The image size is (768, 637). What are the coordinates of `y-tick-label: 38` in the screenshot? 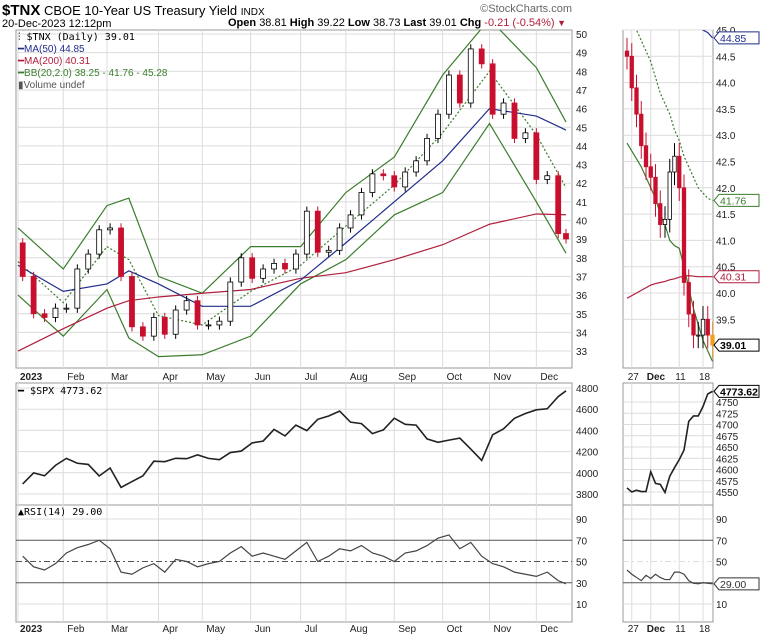 It's located at (582, 259).